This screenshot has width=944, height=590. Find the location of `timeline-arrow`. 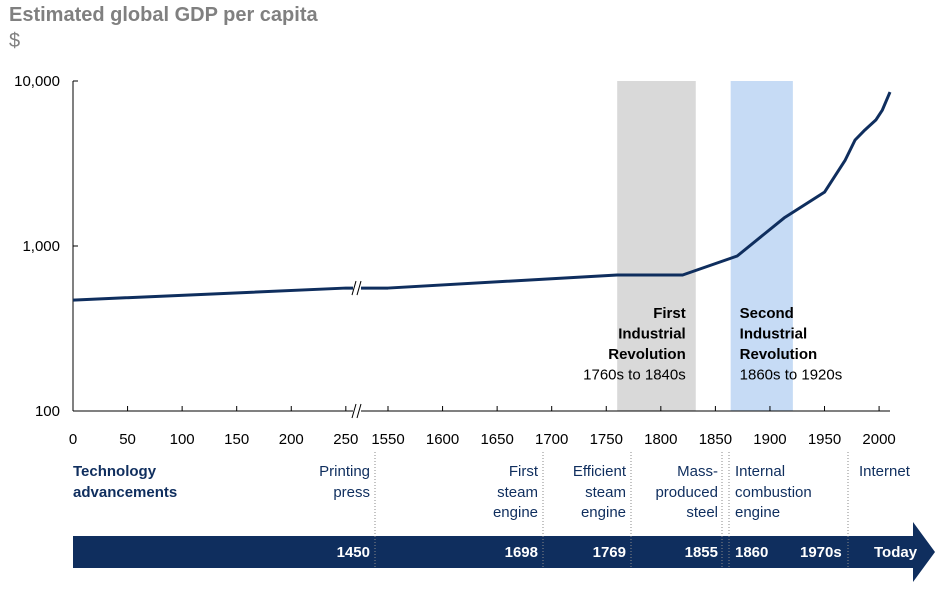

timeline-arrow is located at coordinates (504, 552).